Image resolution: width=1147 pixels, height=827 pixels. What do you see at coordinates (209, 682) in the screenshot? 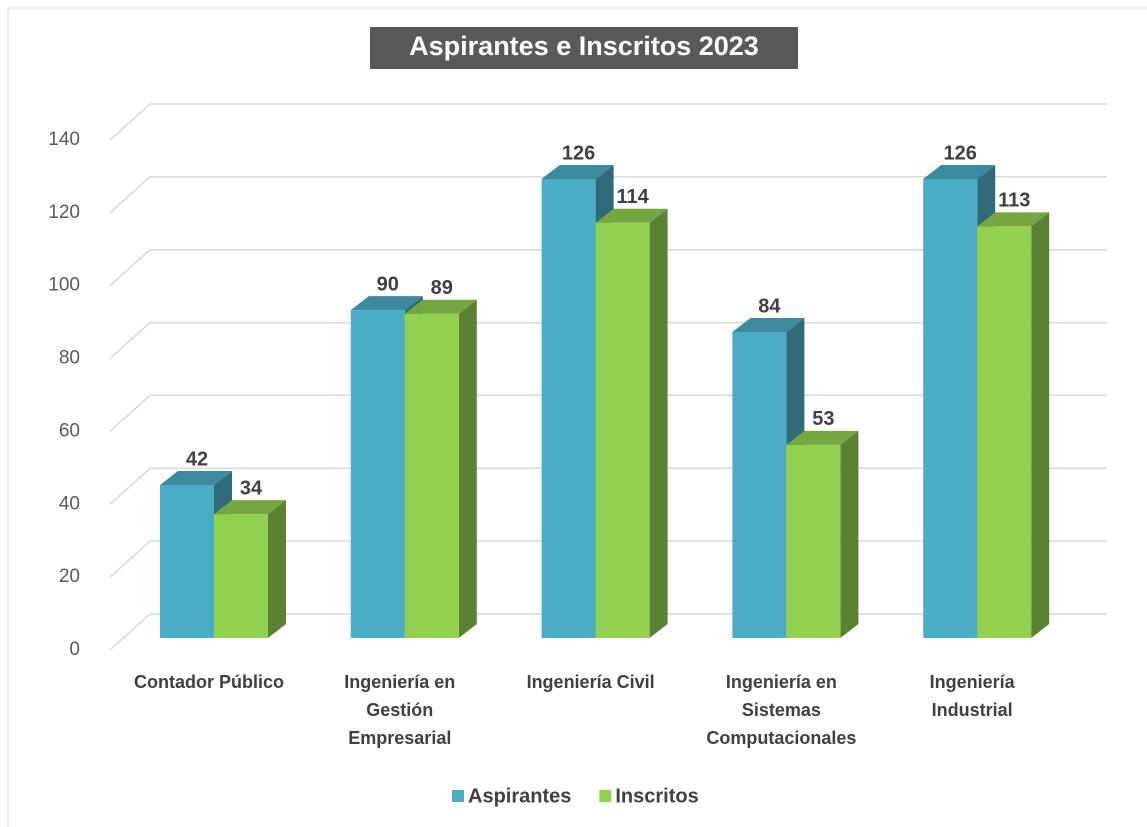
I see `x-tick-label: Contador Público` at bounding box center [209, 682].